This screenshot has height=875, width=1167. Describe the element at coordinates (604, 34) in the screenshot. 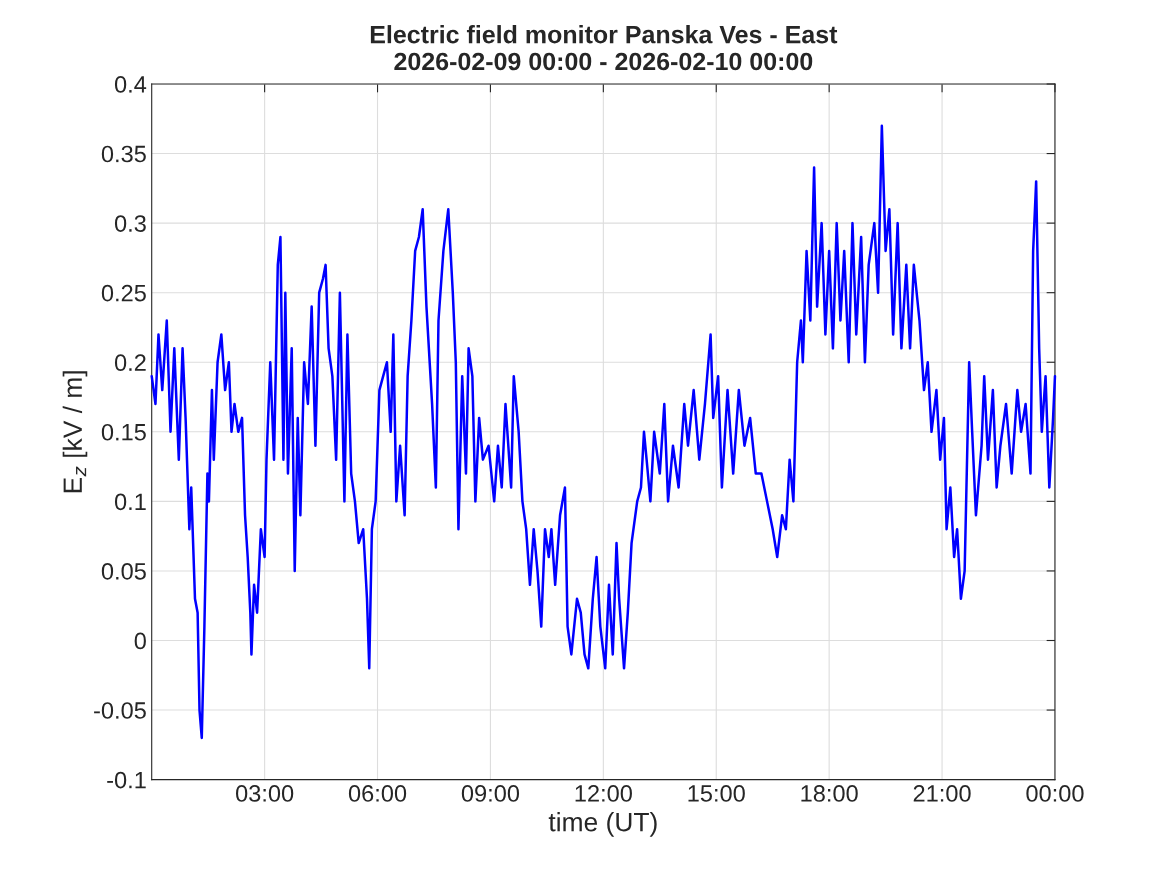

I see `chart-title: Electric field monitor Panska Ves - East` at that location.